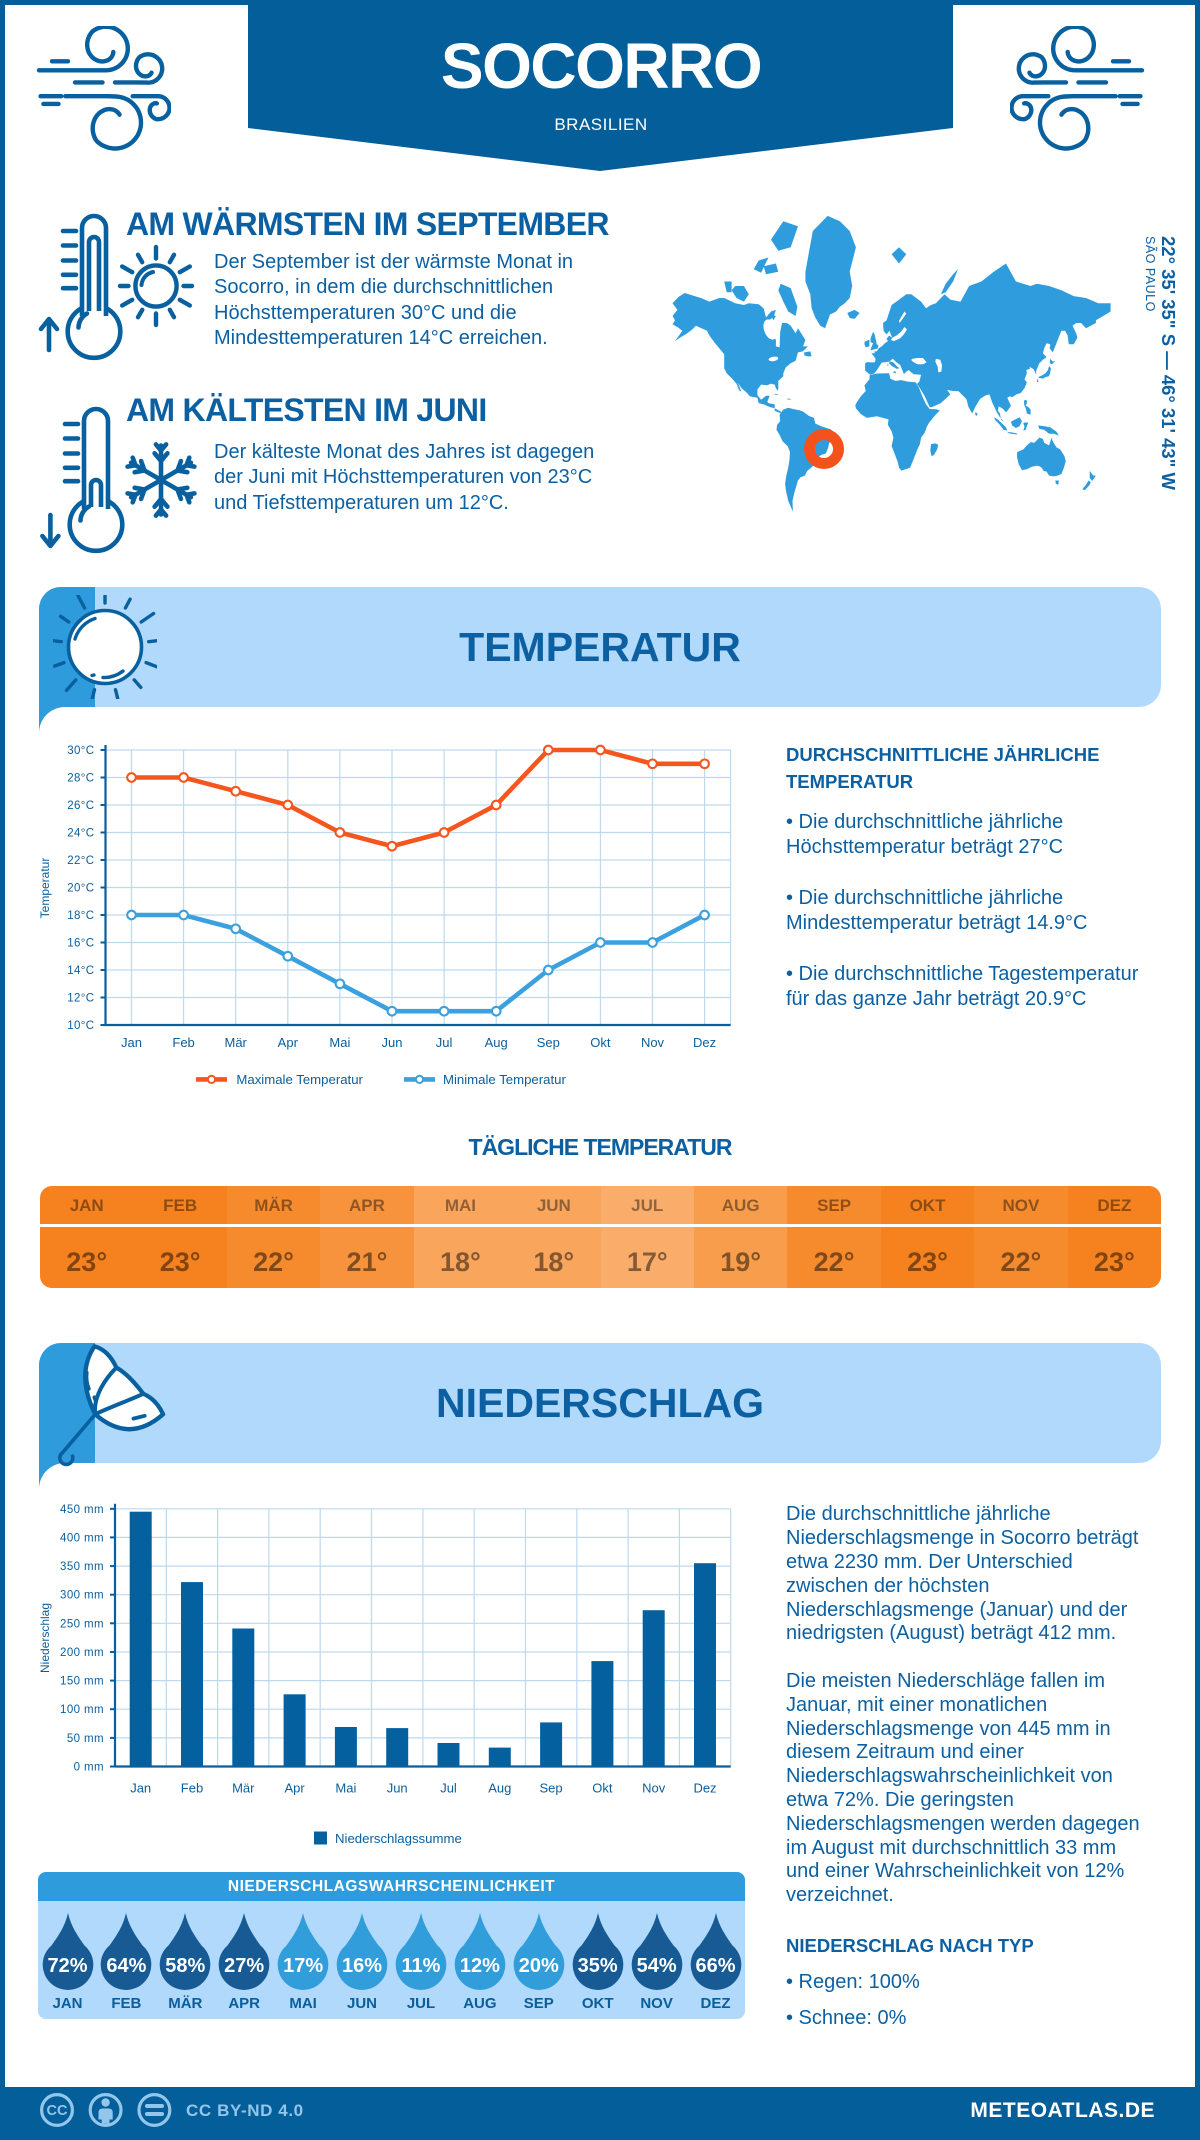  Describe the element at coordinates (82, 1710) in the screenshot. I see `svg-text: 100 mm` at that location.